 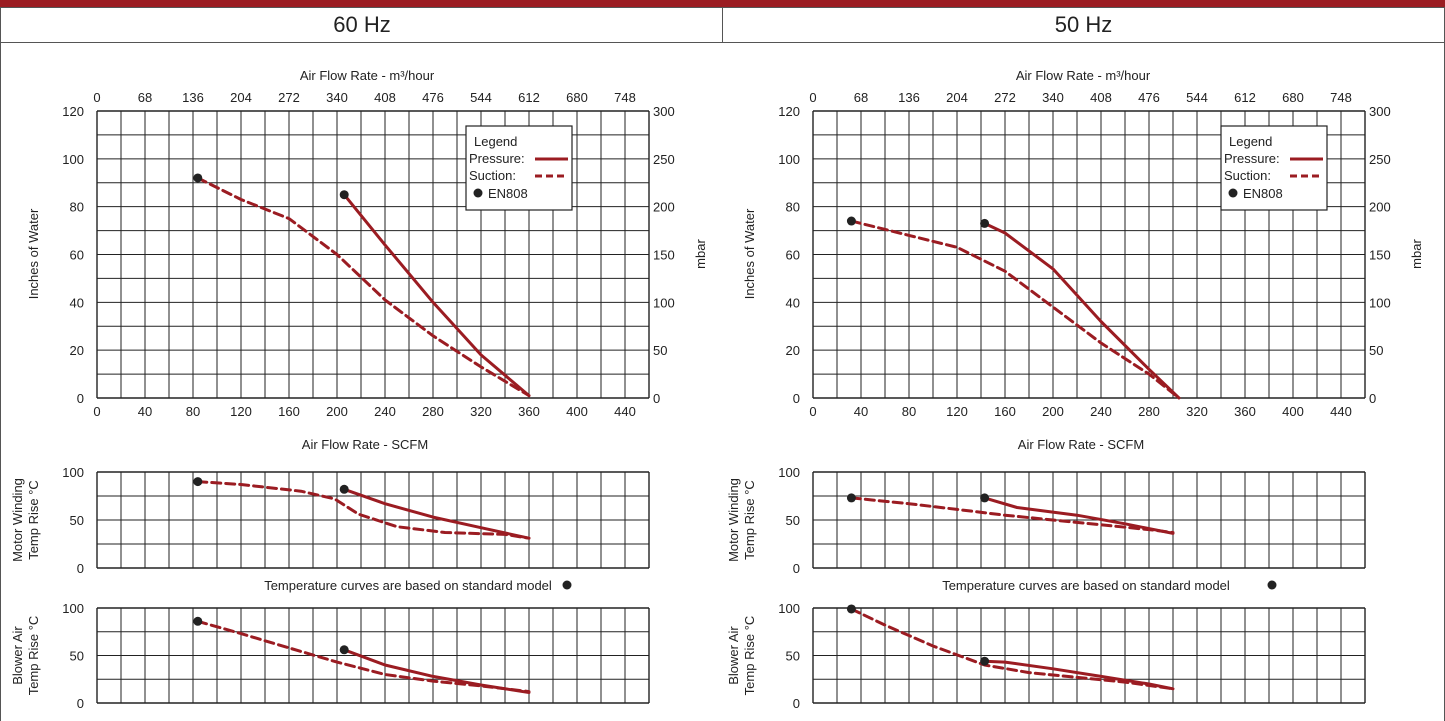 What do you see at coordinates (1053, 411) in the screenshot?
I see `bottom-tick-label: 200` at bounding box center [1053, 411].